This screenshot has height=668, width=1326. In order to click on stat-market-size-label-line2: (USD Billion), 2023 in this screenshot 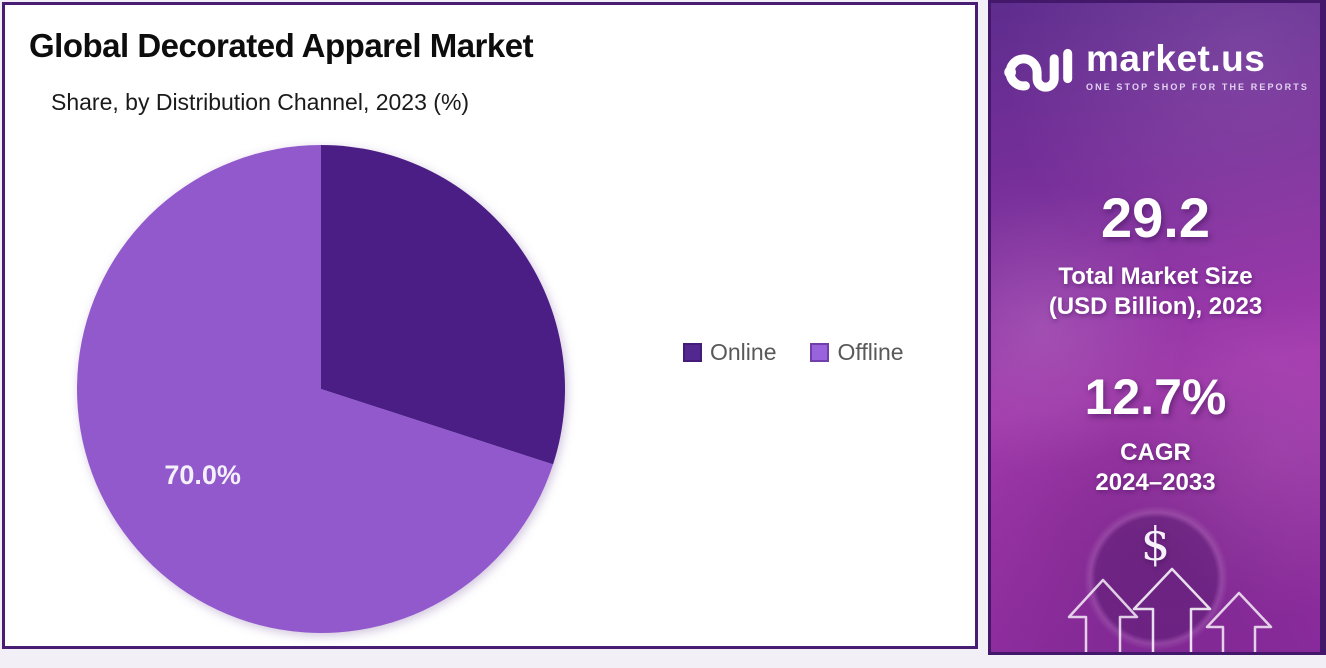, I will do `click(1155, 306)`.